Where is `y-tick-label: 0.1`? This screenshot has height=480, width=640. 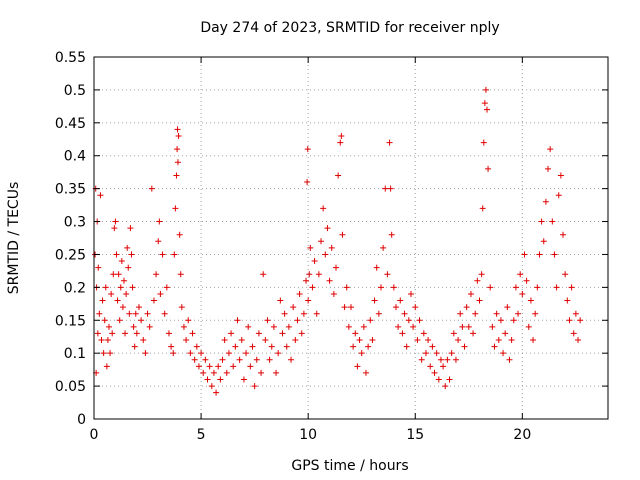
y-tick-label: 0.1 is located at coordinates (75, 354).